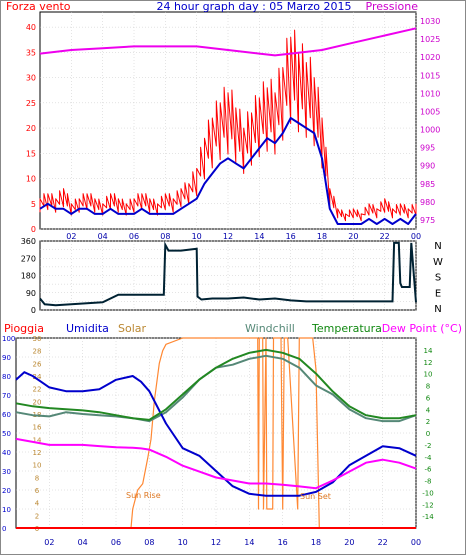  I want to click on compass-label: S, so click(438, 278).